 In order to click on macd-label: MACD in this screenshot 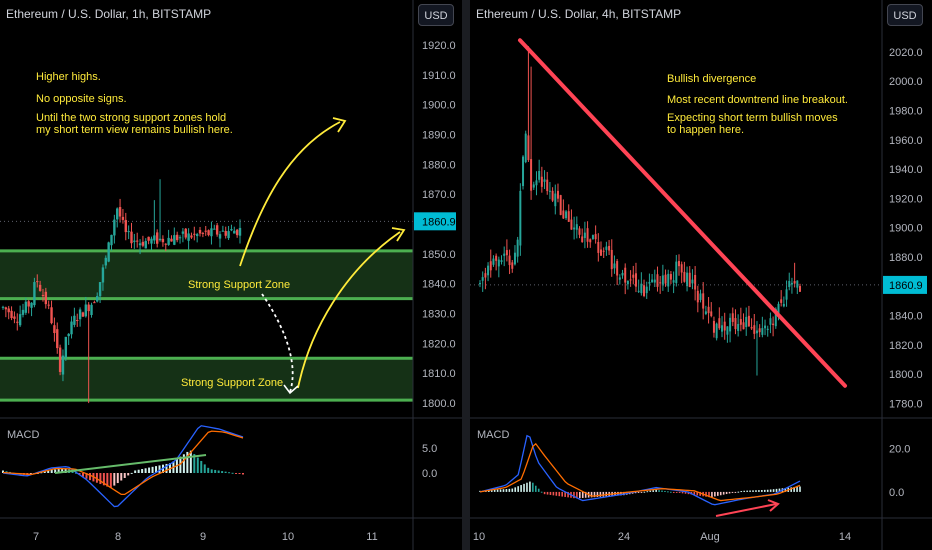, I will do `click(493, 435)`.